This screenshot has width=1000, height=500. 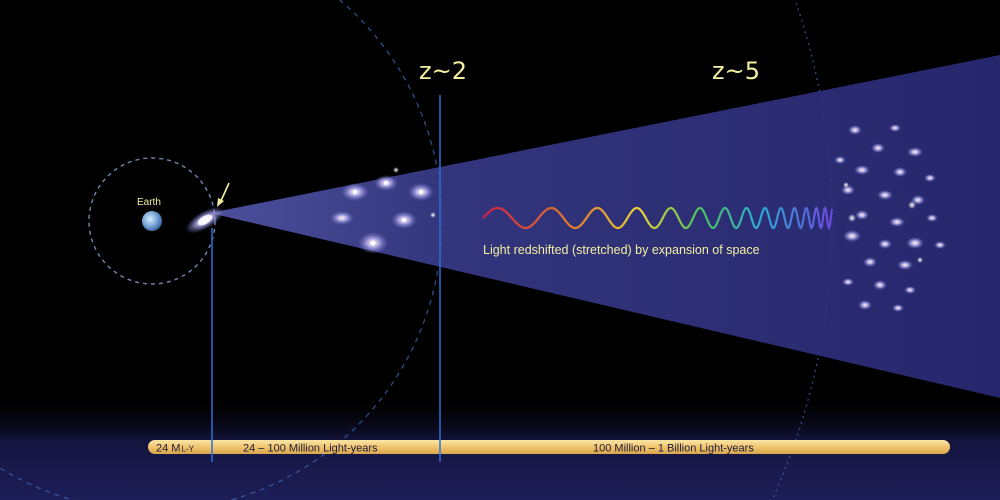 What do you see at coordinates (152, 221) in the screenshot?
I see `earth-icon` at bounding box center [152, 221].